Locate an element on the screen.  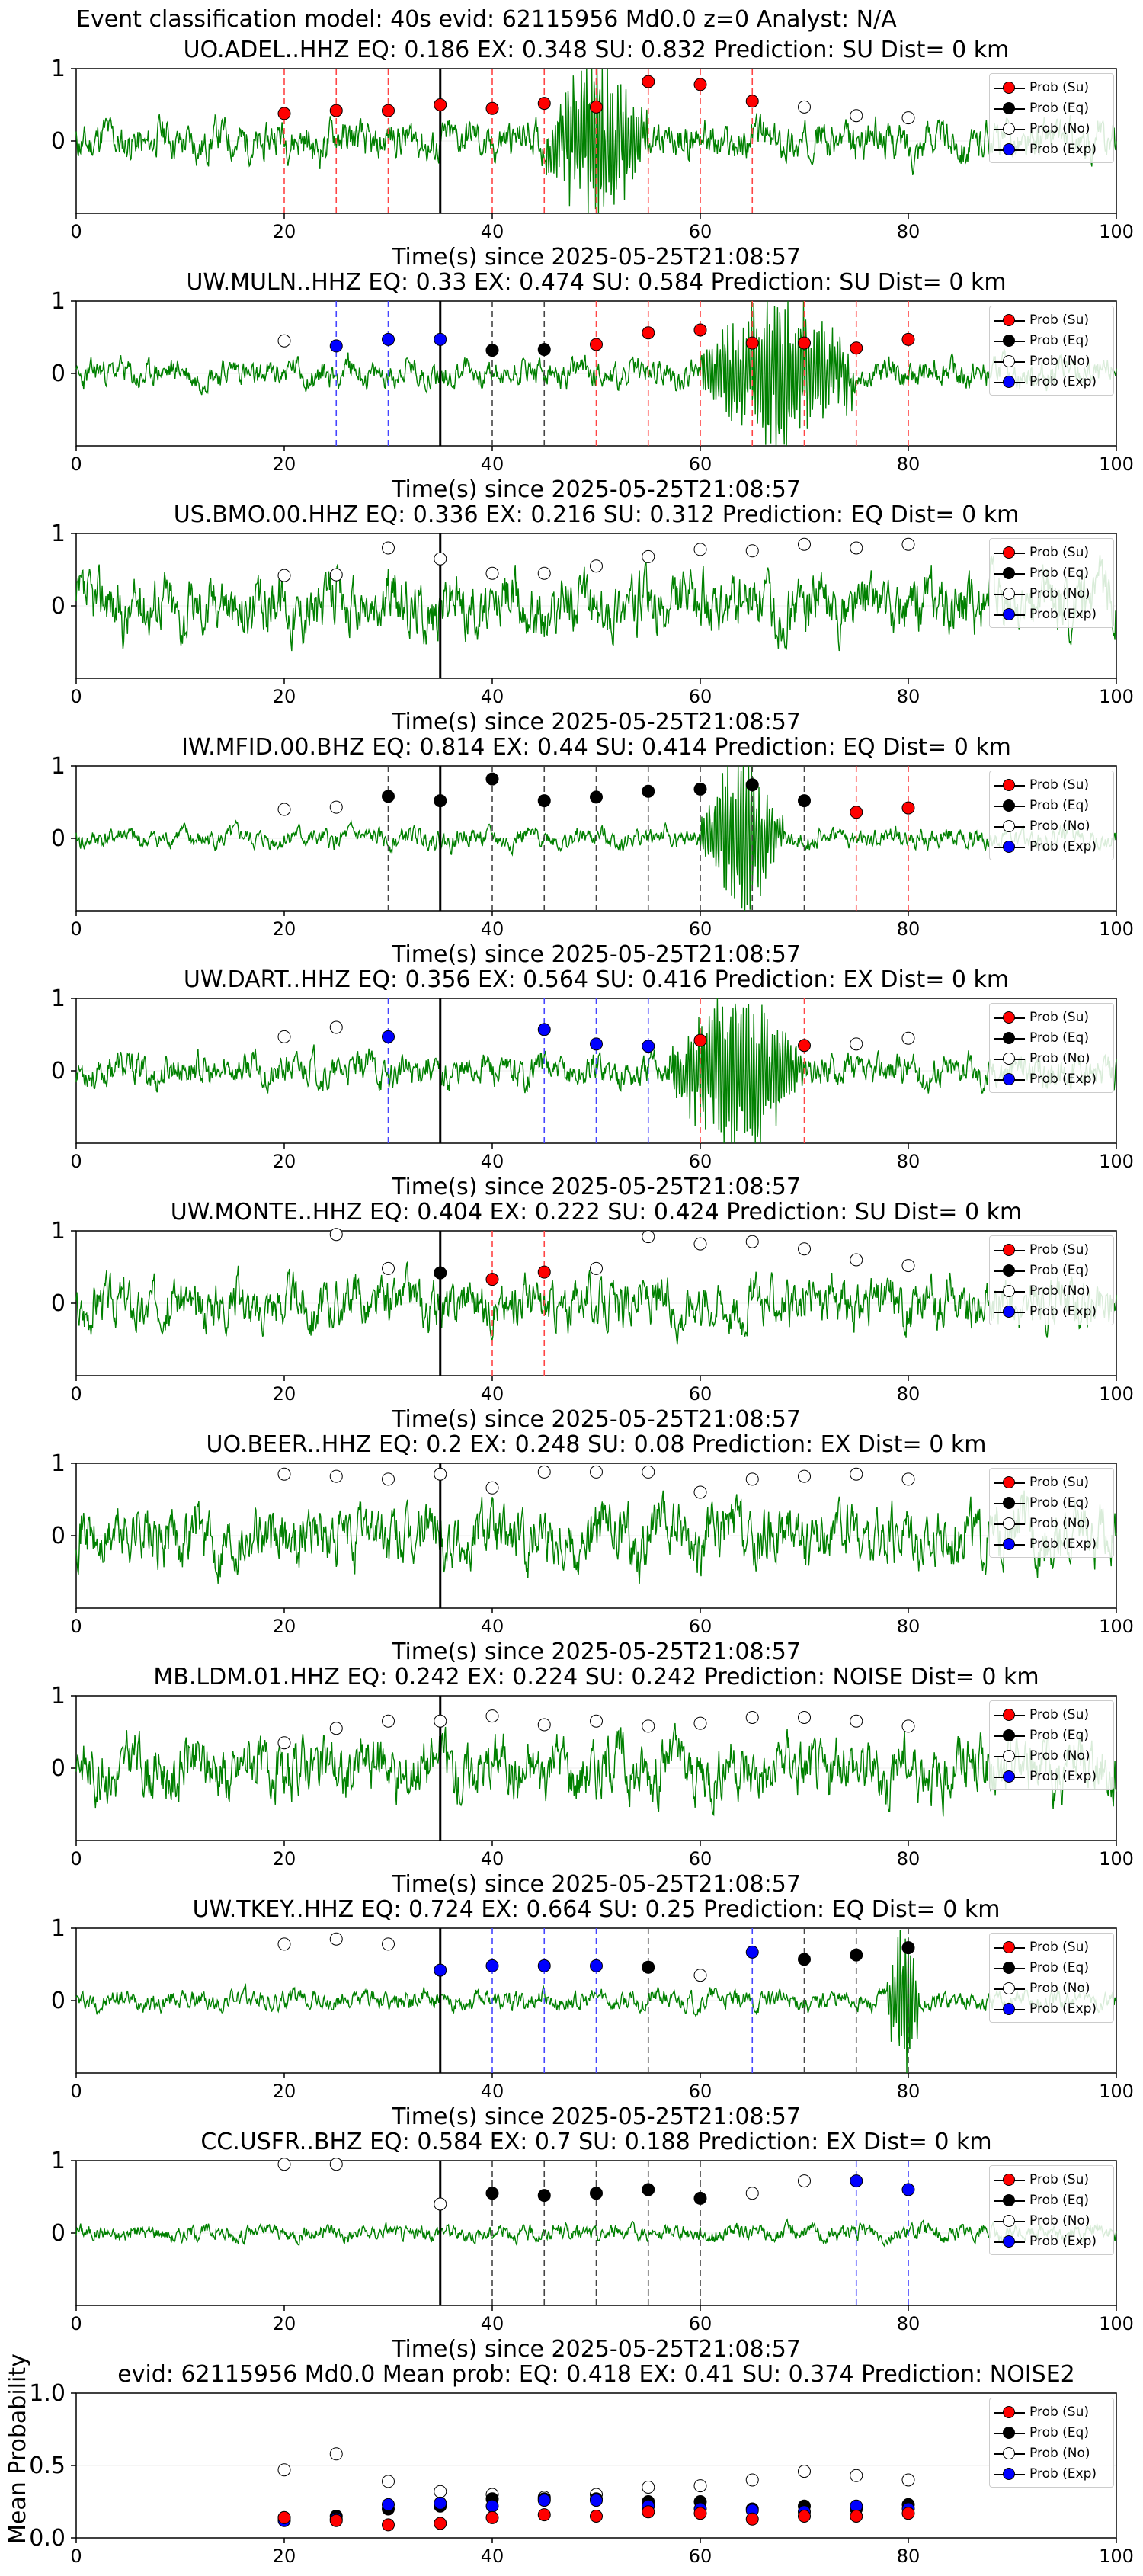
legend-label: Prob (Eq) is located at coordinates (1059, 573).